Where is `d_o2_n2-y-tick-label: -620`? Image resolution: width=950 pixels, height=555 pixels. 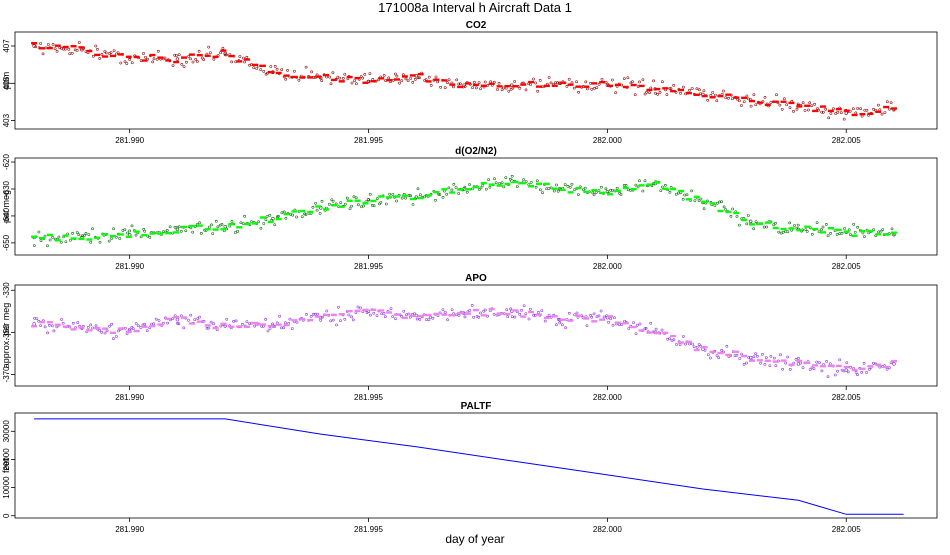
d_o2_n2-y-tick-label: -620 is located at coordinates (6, 161).